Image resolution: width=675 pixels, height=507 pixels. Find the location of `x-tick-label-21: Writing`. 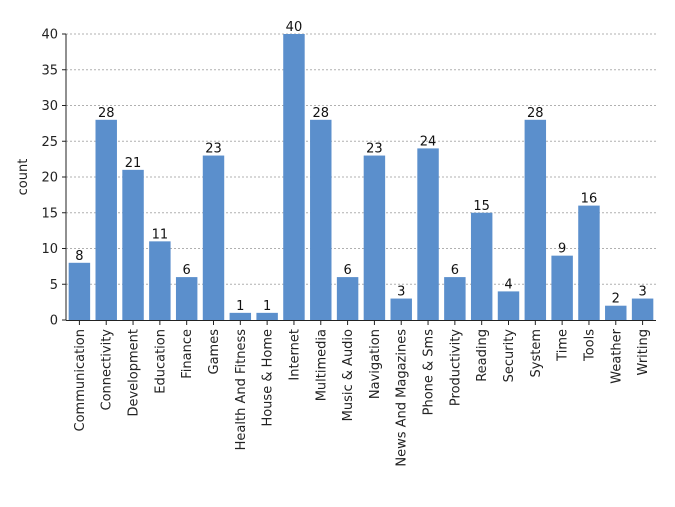

x-tick-label-21: Writing is located at coordinates (643, 352).